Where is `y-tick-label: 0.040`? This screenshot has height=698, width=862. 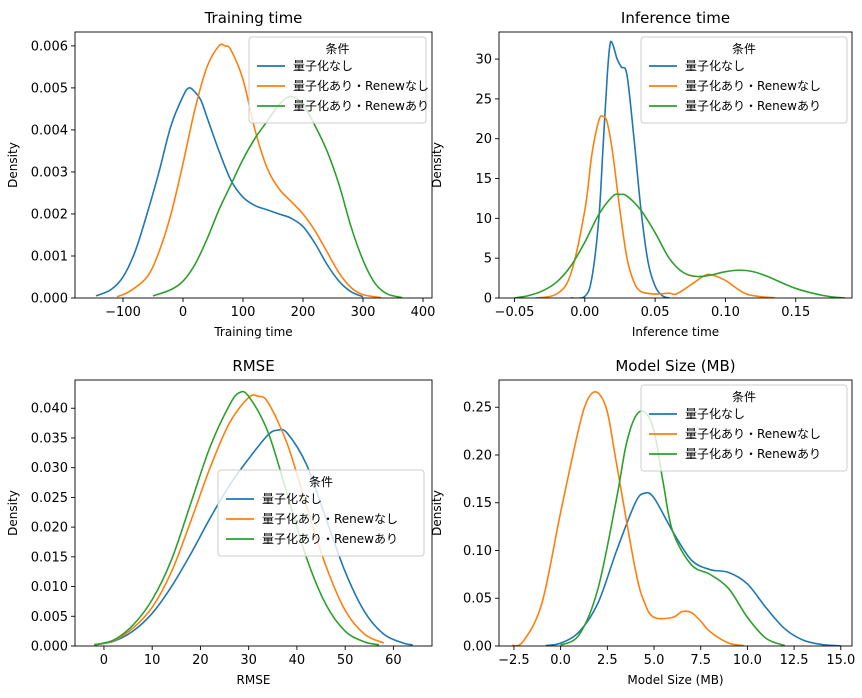 y-tick-label: 0.040 is located at coordinates (49, 409).